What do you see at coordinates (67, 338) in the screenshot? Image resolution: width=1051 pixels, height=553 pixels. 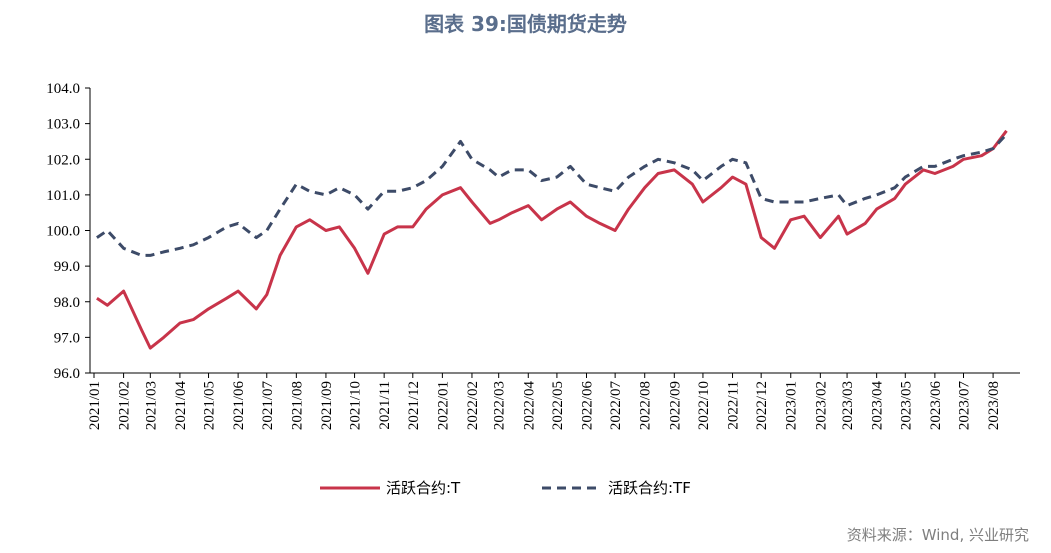 I see `y-tick-label: 97.0` at bounding box center [67, 338].